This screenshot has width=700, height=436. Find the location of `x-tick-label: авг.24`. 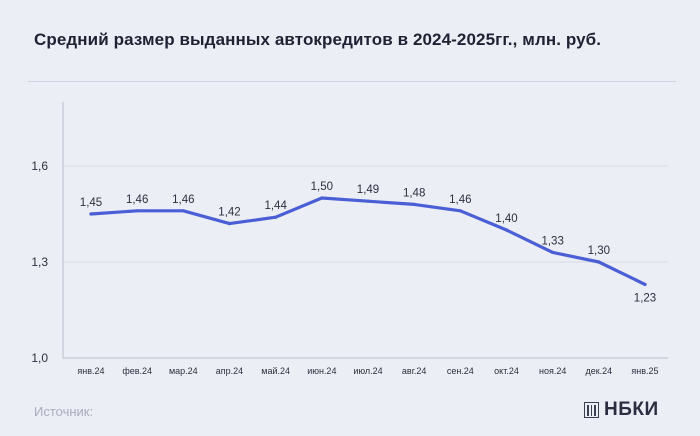

x-tick-label: авг.24 is located at coordinates (414, 371).